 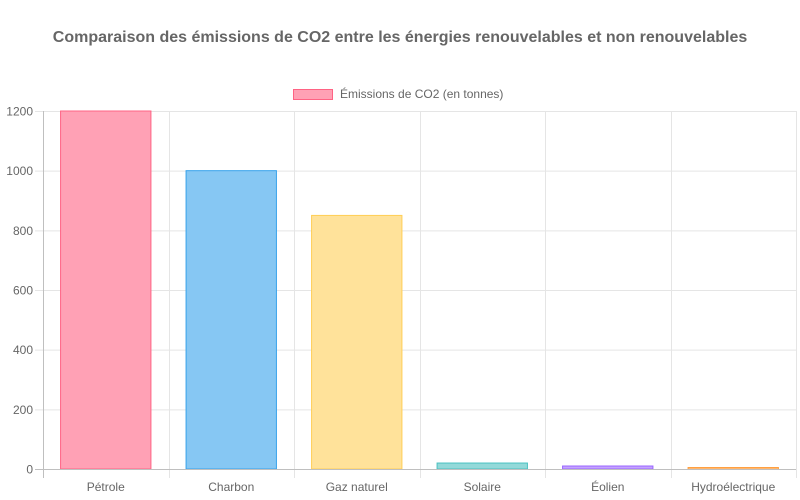 I want to click on legend: Émissions de CO2 (en tonnes), so click(x=400, y=95).